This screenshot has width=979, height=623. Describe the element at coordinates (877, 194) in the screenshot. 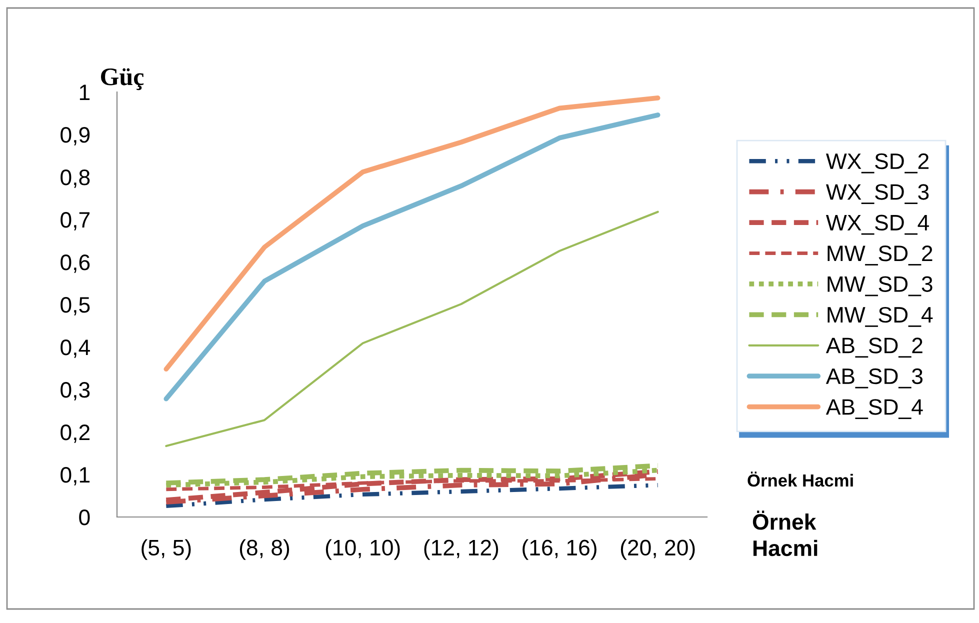

I see `legend-label: WX_SD_3` at that location.